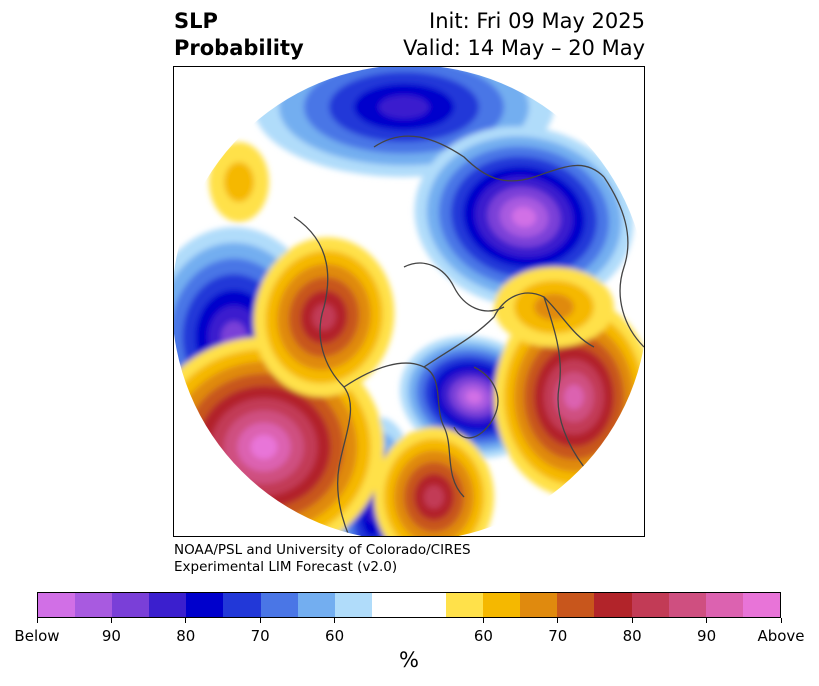 The height and width of the screenshot is (686, 819). What do you see at coordinates (524, 217) in the screenshot?
I see `below-region-siberia` at bounding box center [524, 217].